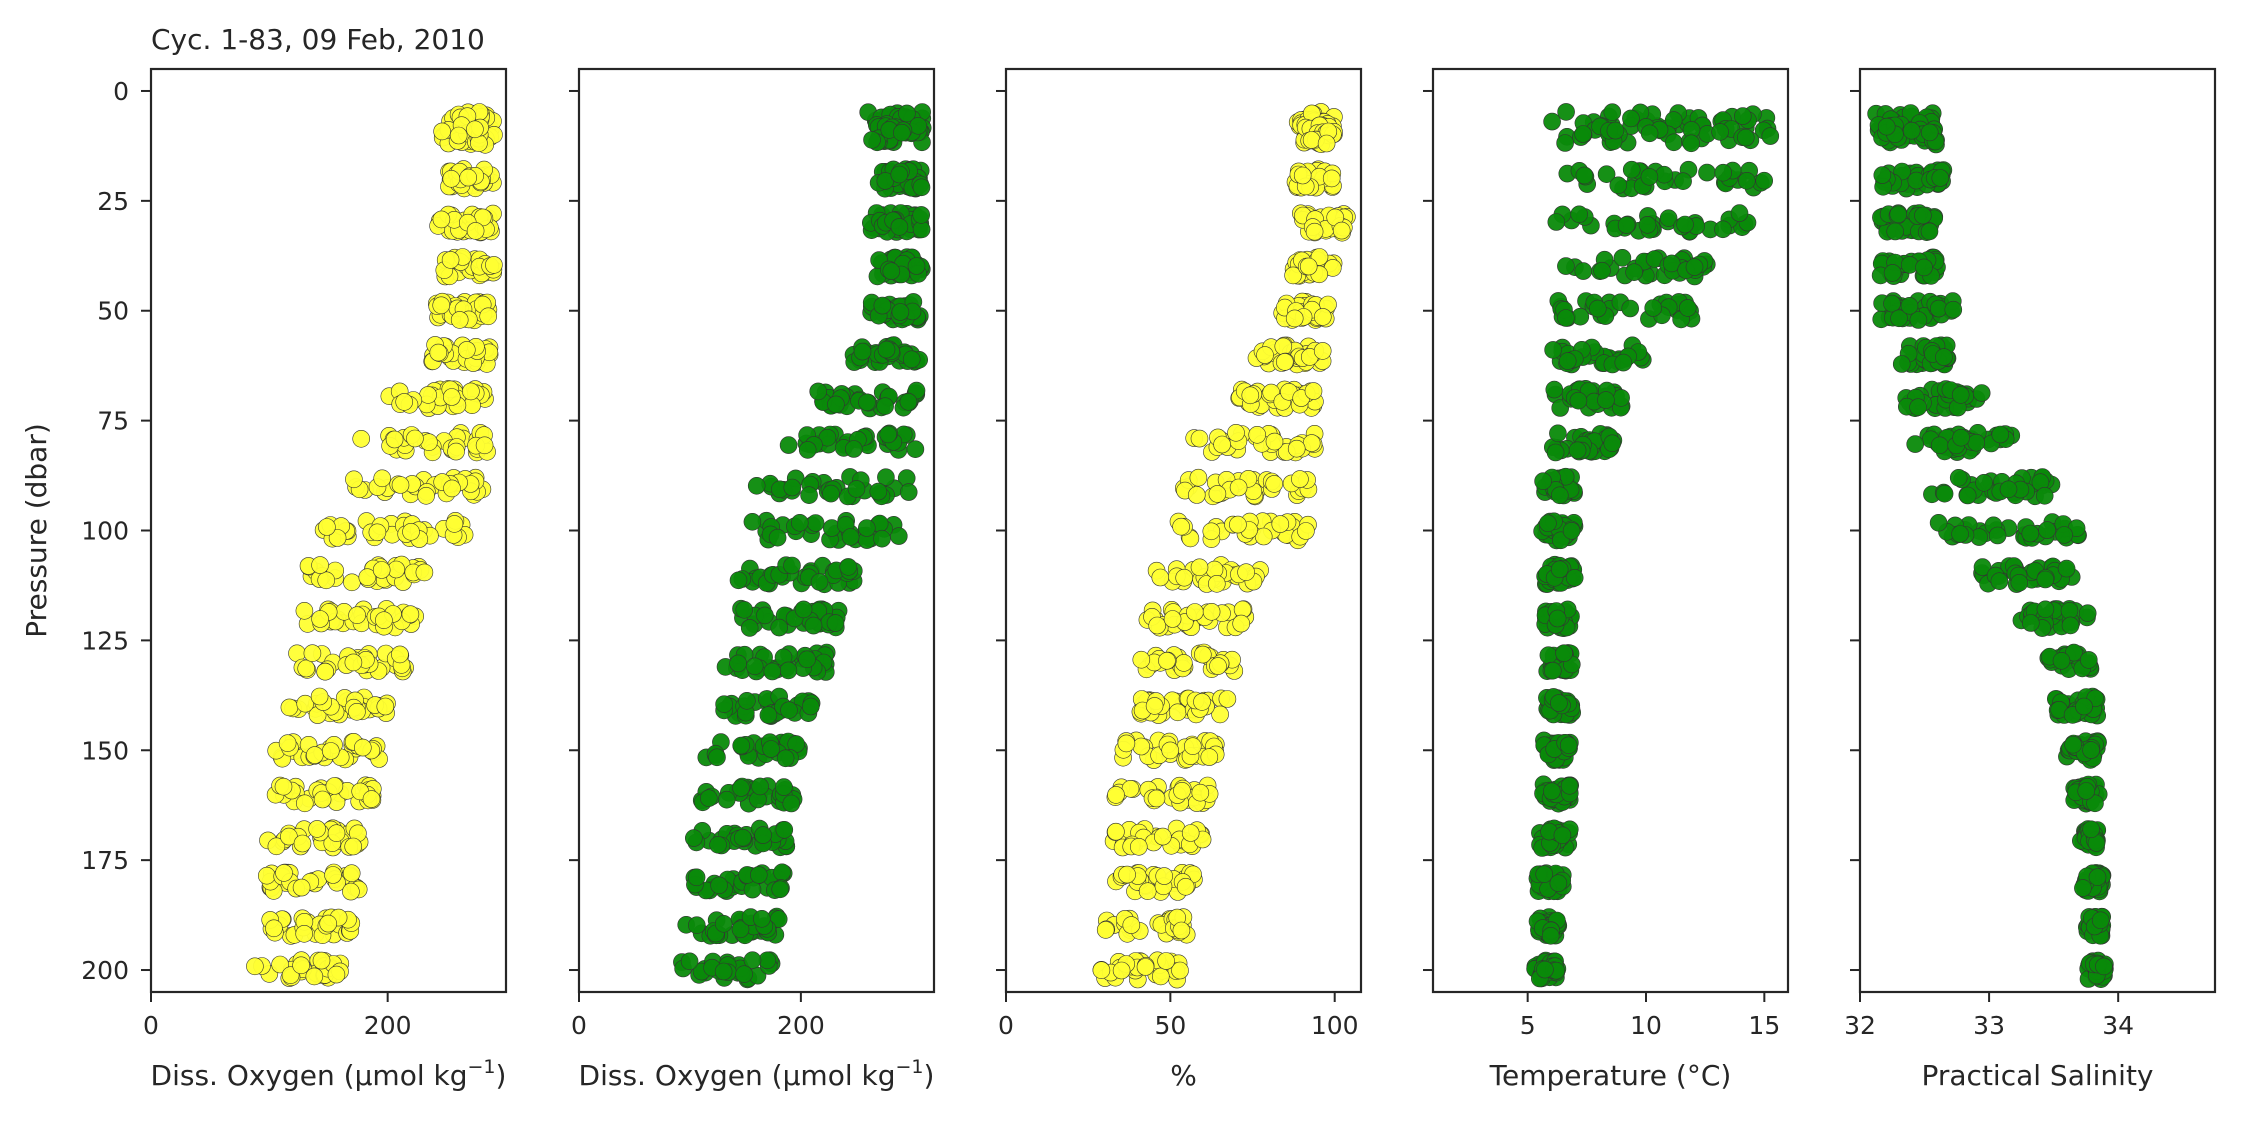 Image resolution: width=2241 pixels, height=1131 pixels. What do you see at coordinates (1224, 546) in the screenshot?
I see `panel-3-points` at bounding box center [1224, 546].